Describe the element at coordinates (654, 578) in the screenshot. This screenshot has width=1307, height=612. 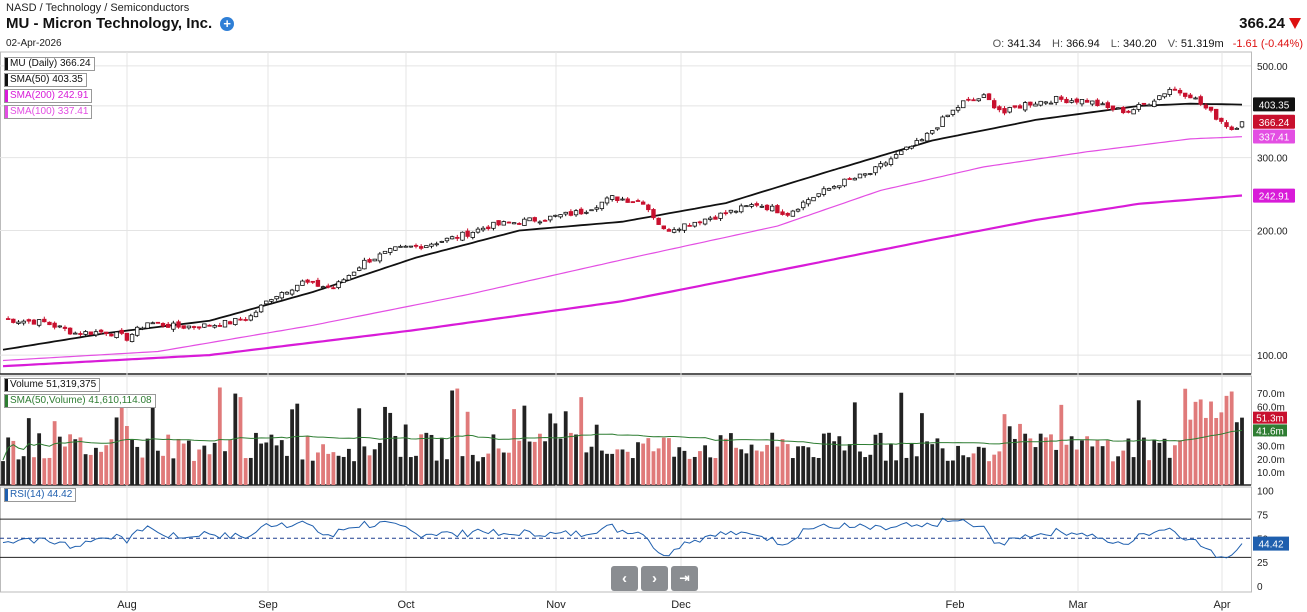
I see `chevron-right-icon: ›` at that location.